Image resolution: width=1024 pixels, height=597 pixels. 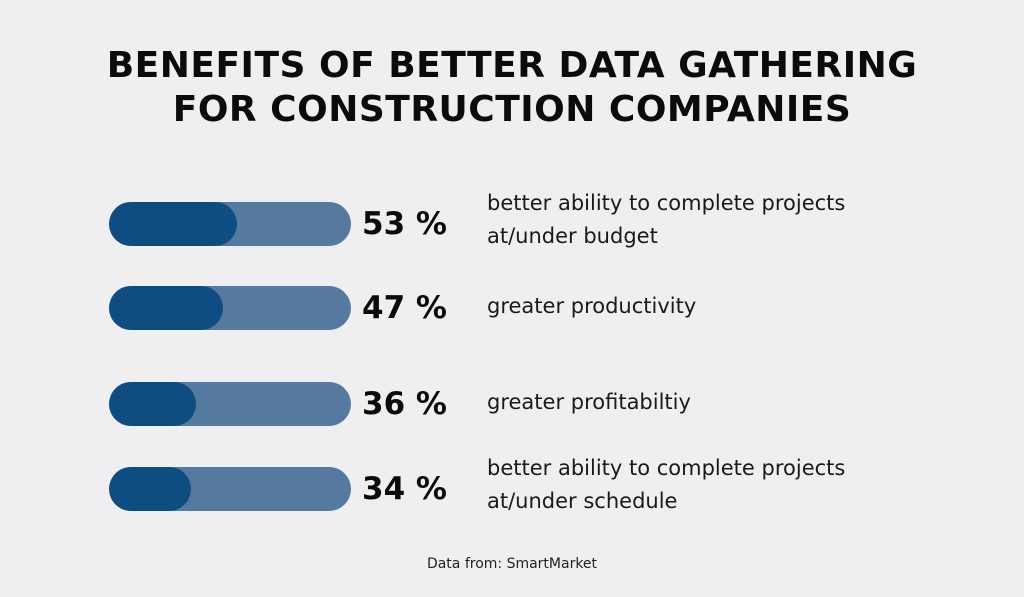 I want to click on category-label-line: at/under schedule, so click(x=582, y=501).